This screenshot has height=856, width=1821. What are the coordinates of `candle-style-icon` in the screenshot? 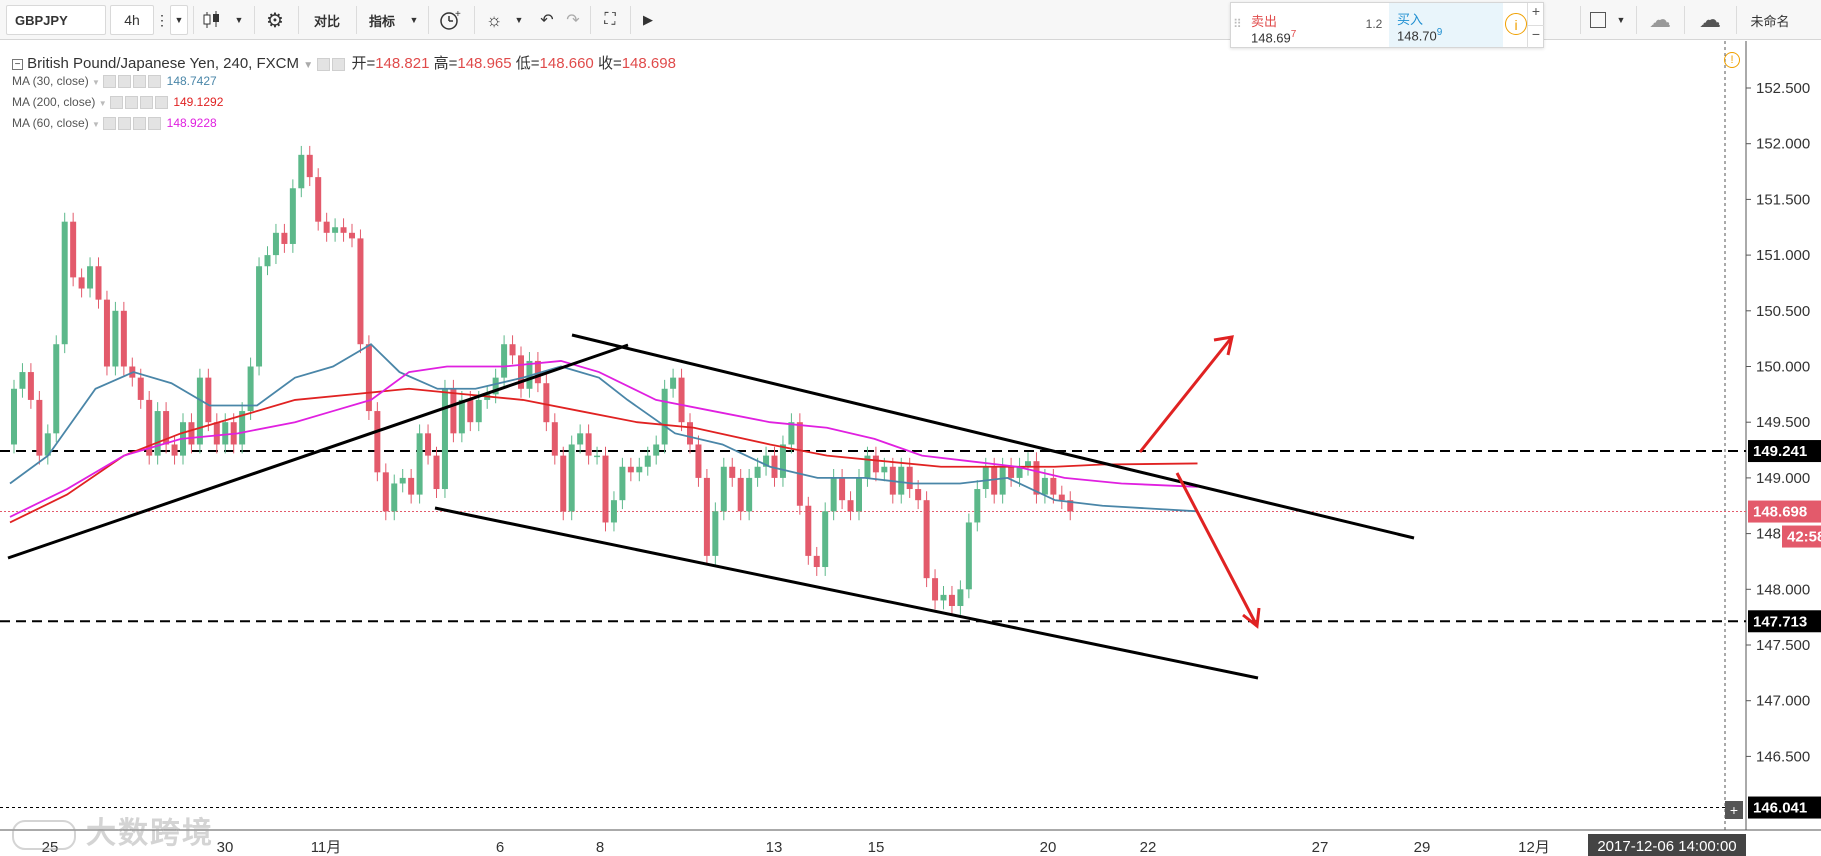 It's located at (212, 20).